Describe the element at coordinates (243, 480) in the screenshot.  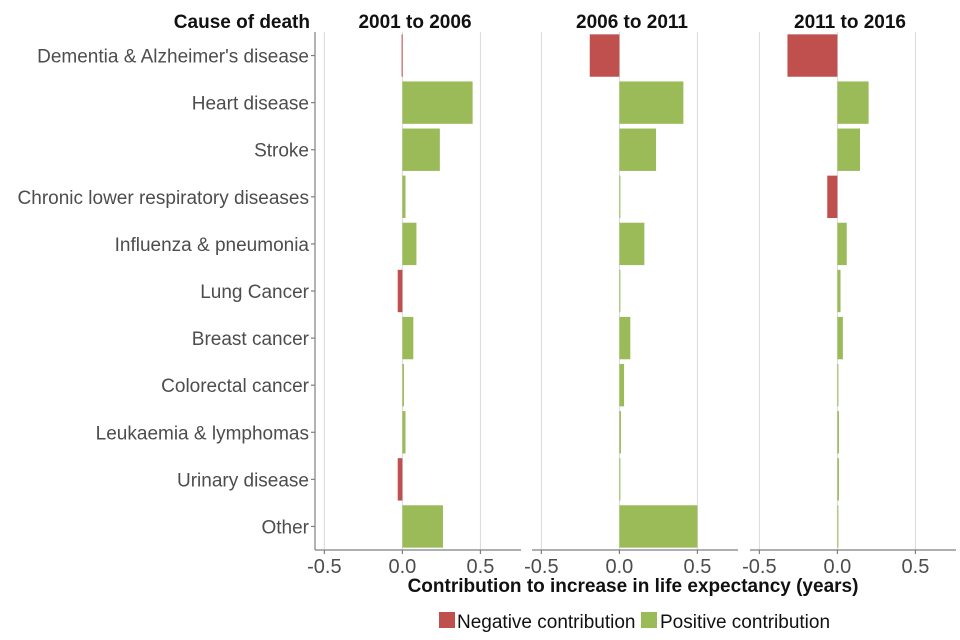
I see `y-tick-label: Urinary disease` at that location.